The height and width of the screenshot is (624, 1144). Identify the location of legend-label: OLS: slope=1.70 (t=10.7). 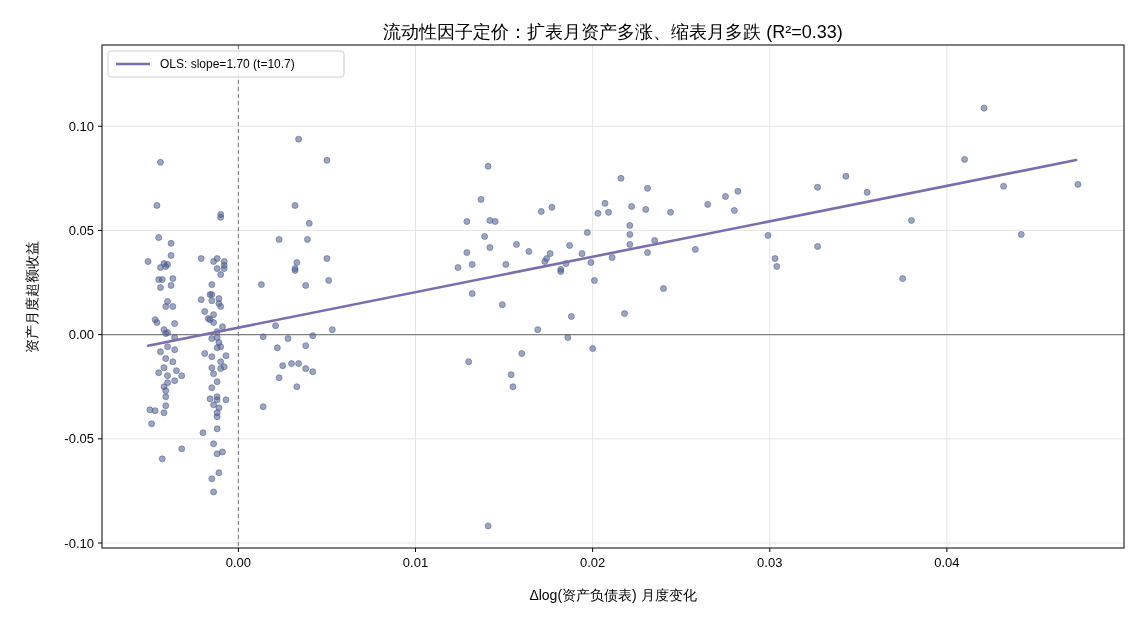
(227, 64).